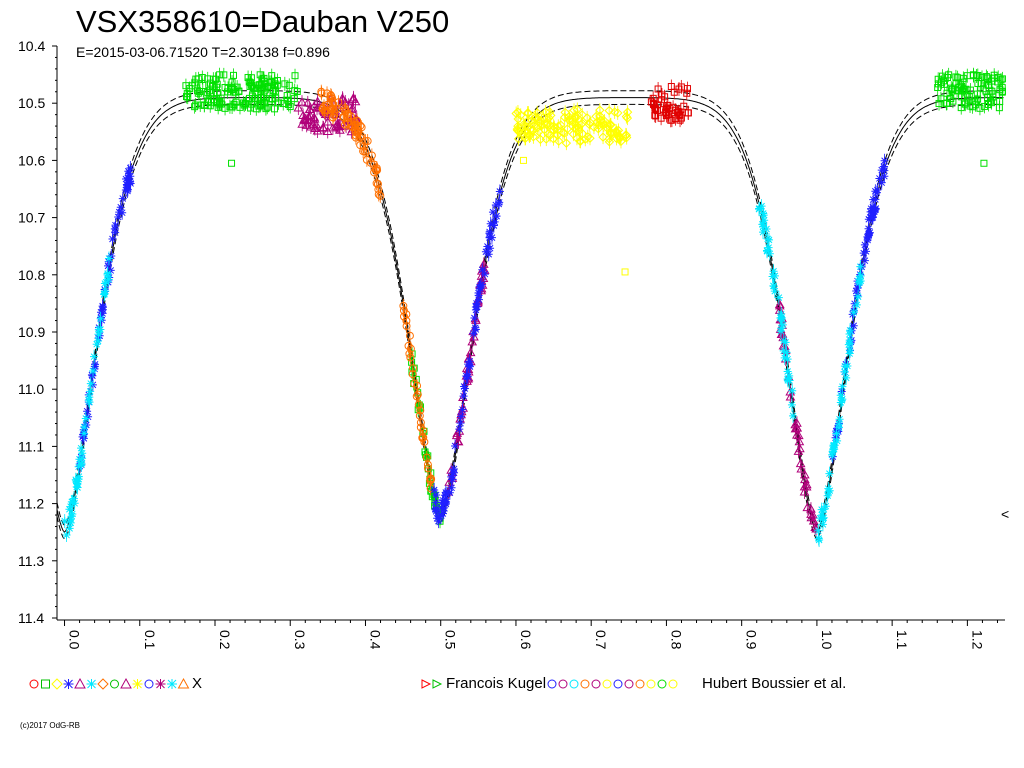 The height and width of the screenshot is (768, 1024). I want to click on x-tick-label: 0.5, so click(451, 640).